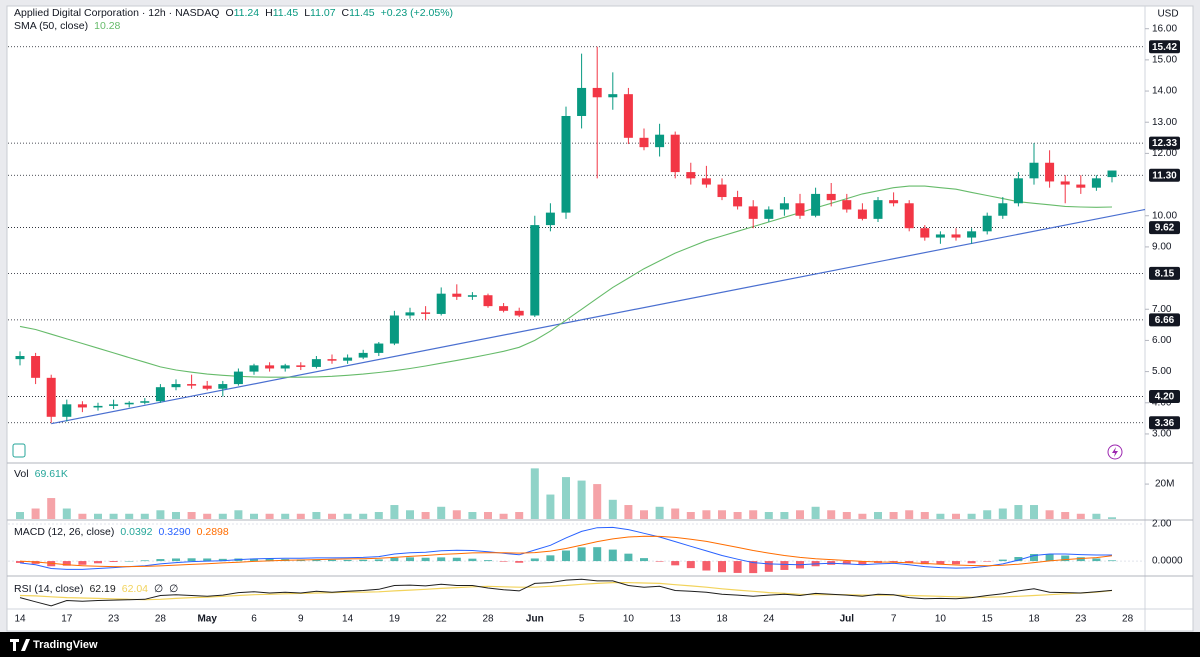  I want to click on y-tick-label: 15.00, so click(1164, 60).